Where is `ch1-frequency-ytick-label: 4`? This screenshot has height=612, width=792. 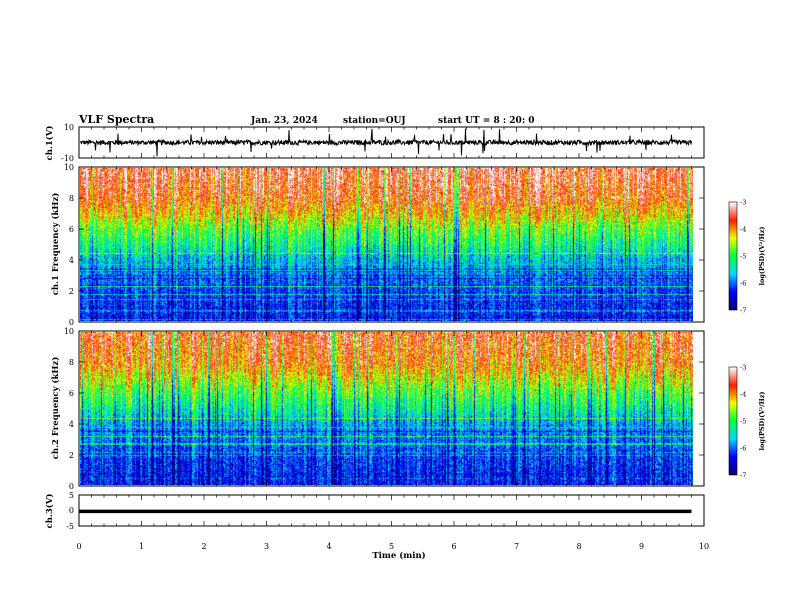 ch1-frequency-ytick-label: 4 is located at coordinates (71, 260).